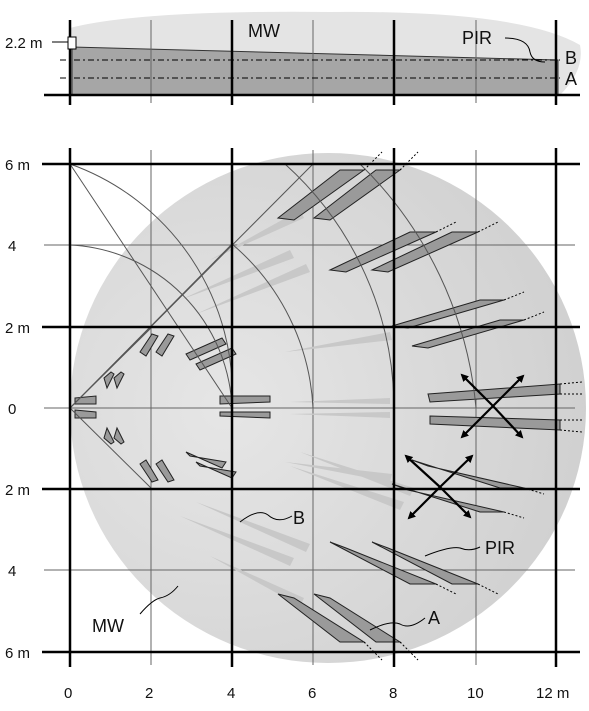 This screenshot has width=589, height=711. I want to click on x-tick-label: 10, so click(475, 693).